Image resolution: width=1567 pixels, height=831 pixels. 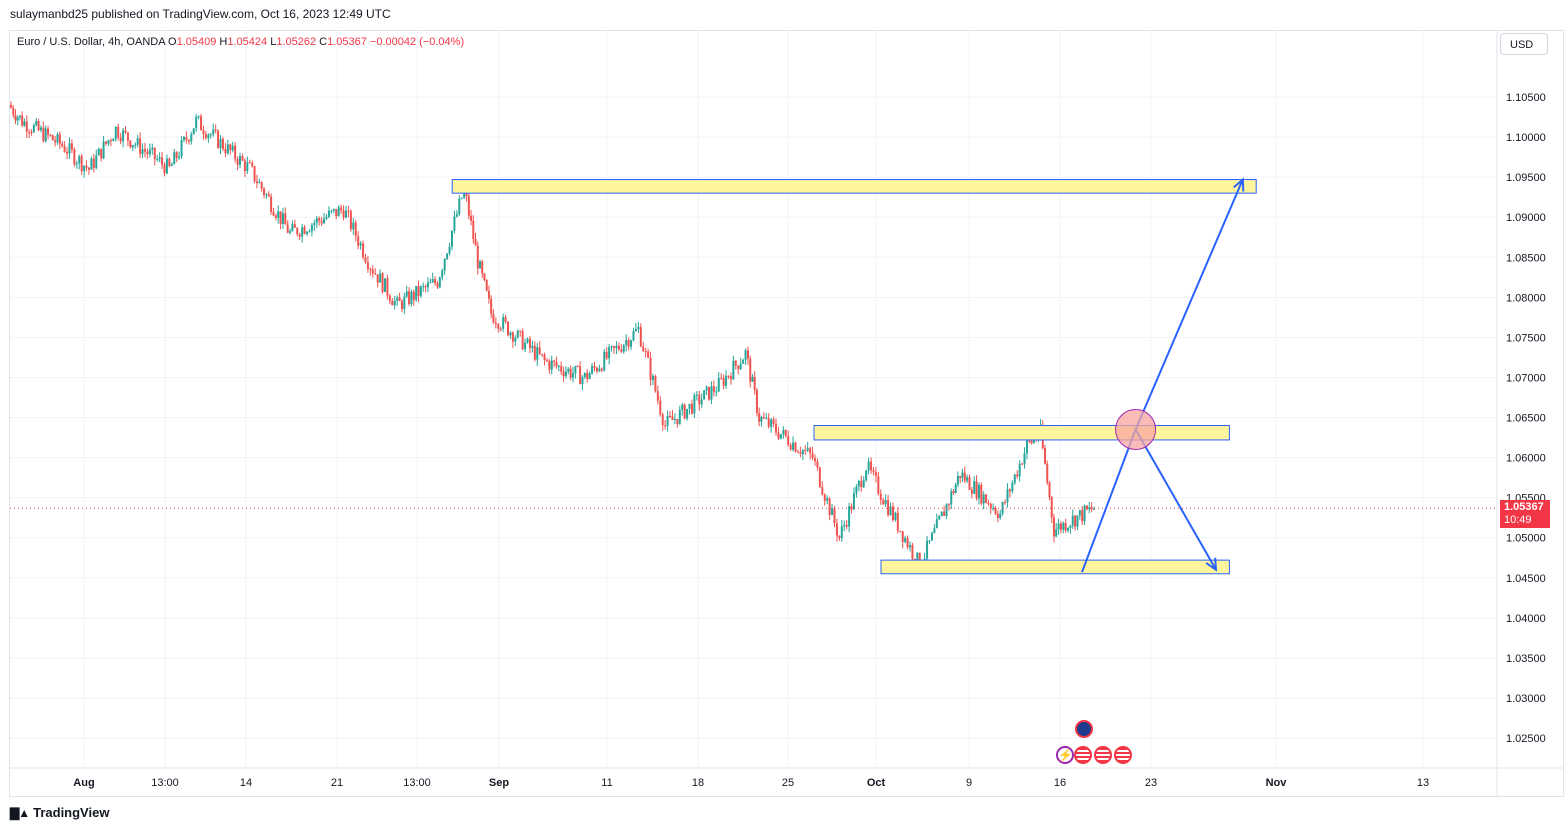 What do you see at coordinates (1526, 619) in the screenshot?
I see `y-tick-label: 1.04000` at bounding box center [1526, 619].